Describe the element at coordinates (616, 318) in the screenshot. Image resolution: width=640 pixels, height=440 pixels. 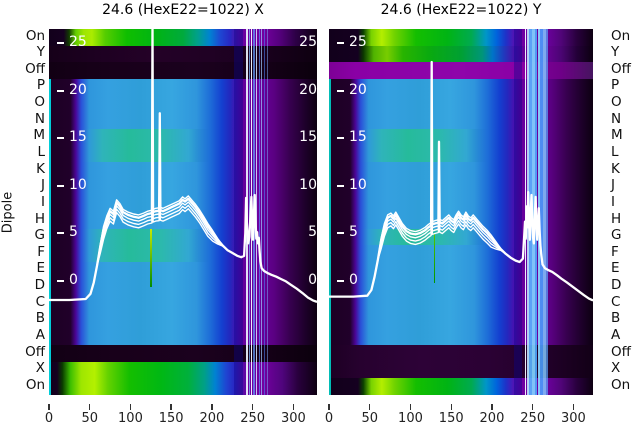
I see `row-label-right: B` at that location.